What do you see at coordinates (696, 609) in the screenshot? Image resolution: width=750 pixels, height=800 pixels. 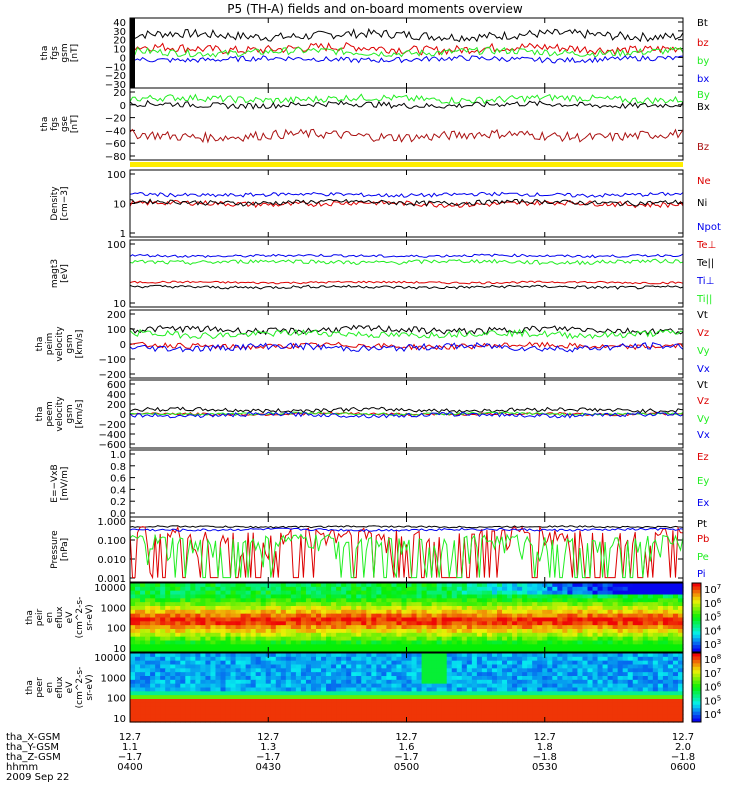 I see `colorbar-step` at bounding box center [696, 609].